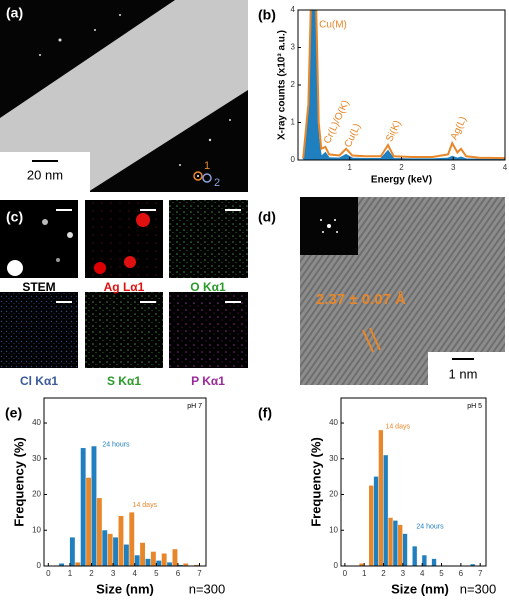 The width and height of the screenshot is (509, 600). I want to click on map-label: STEM, so click(38, 287).